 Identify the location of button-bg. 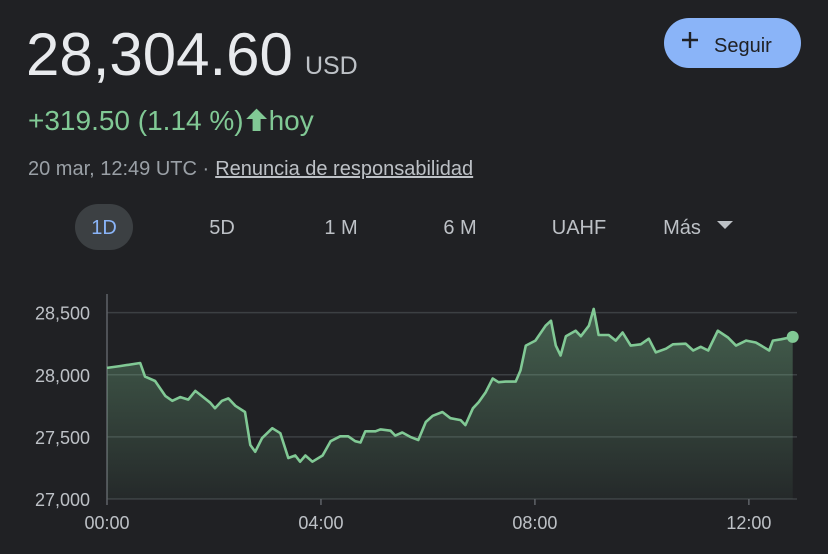
(732, 43).